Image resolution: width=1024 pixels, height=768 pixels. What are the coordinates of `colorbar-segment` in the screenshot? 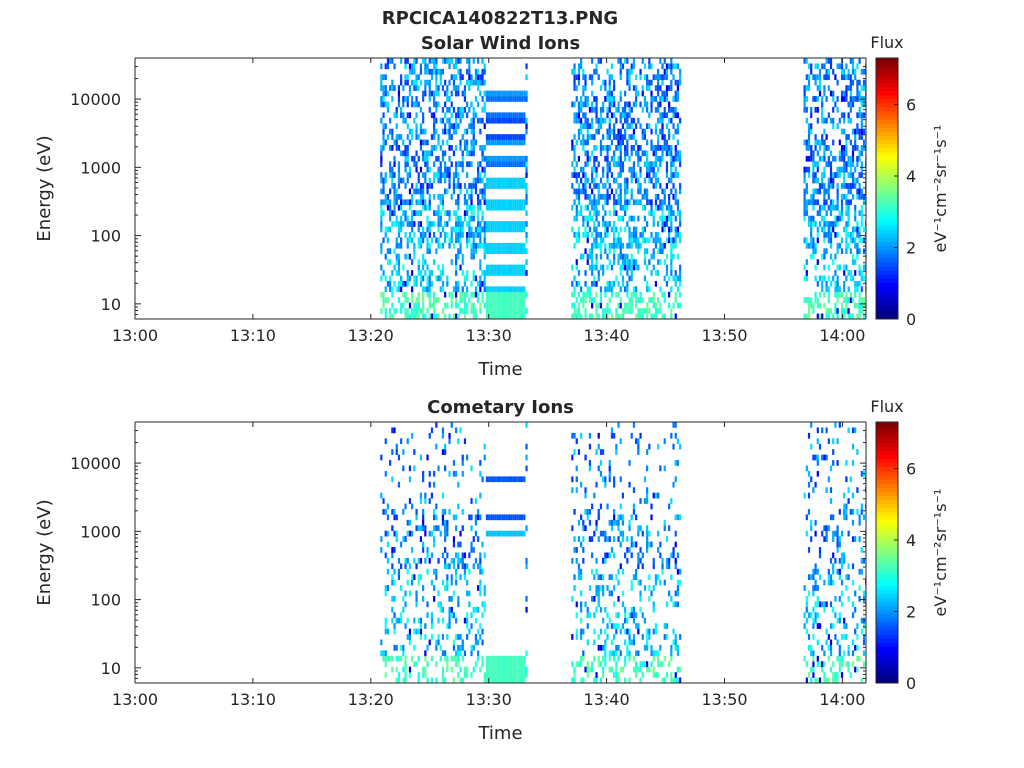 It's located at (887, 133).